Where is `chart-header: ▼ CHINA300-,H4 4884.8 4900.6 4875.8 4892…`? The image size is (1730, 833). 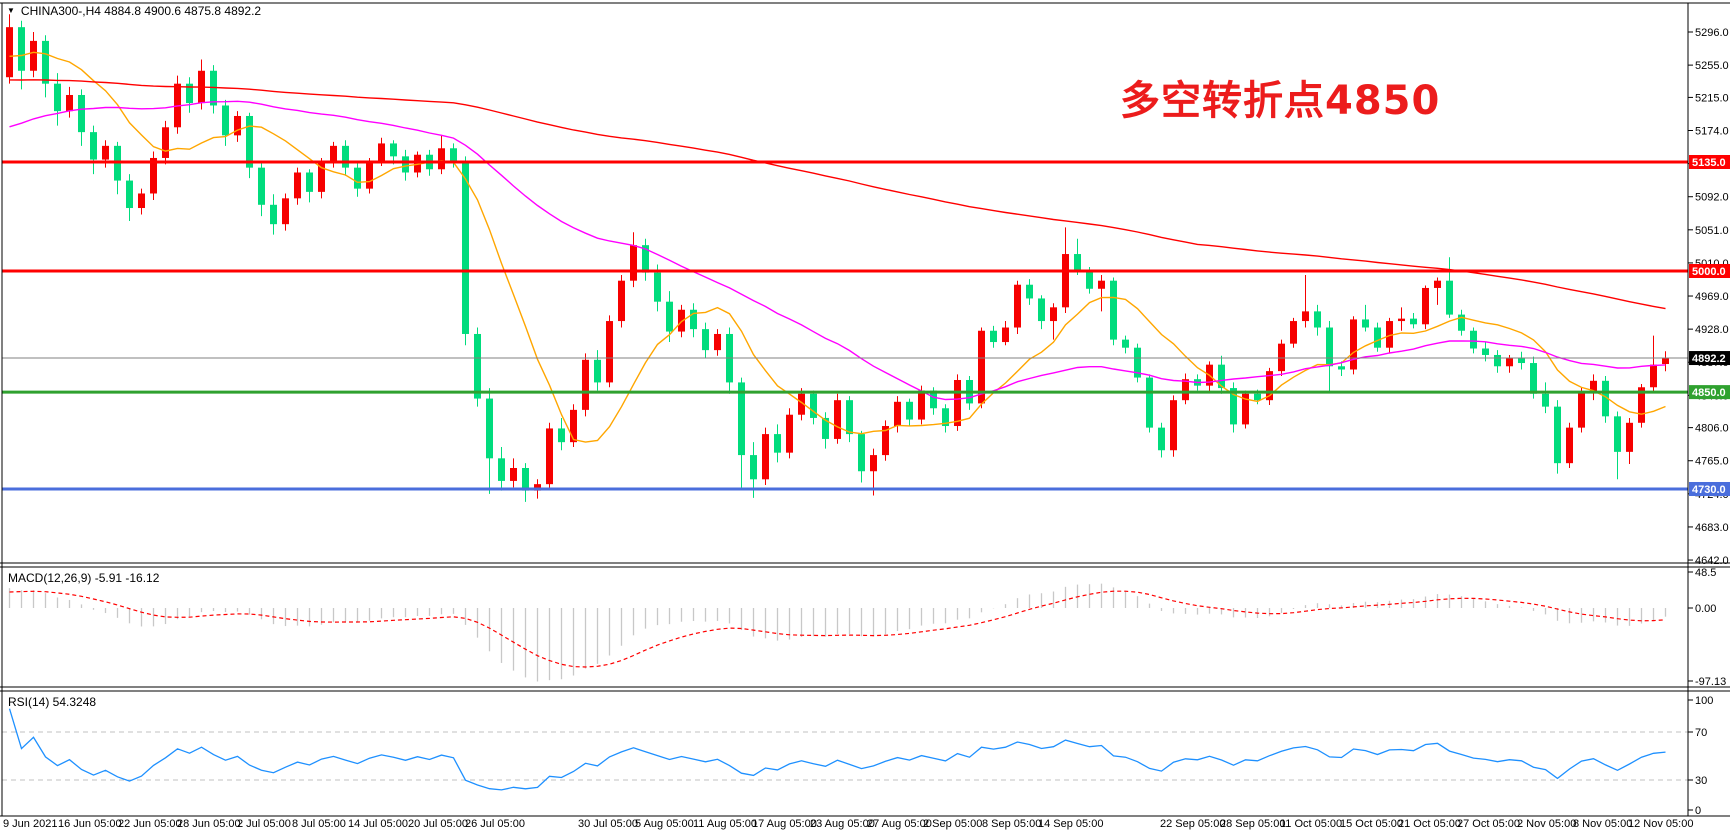 chart-header: ▼ CHINA300-,H4 4884.8 4900.6 4875.8 4892… is located at coordinates (134, 11).